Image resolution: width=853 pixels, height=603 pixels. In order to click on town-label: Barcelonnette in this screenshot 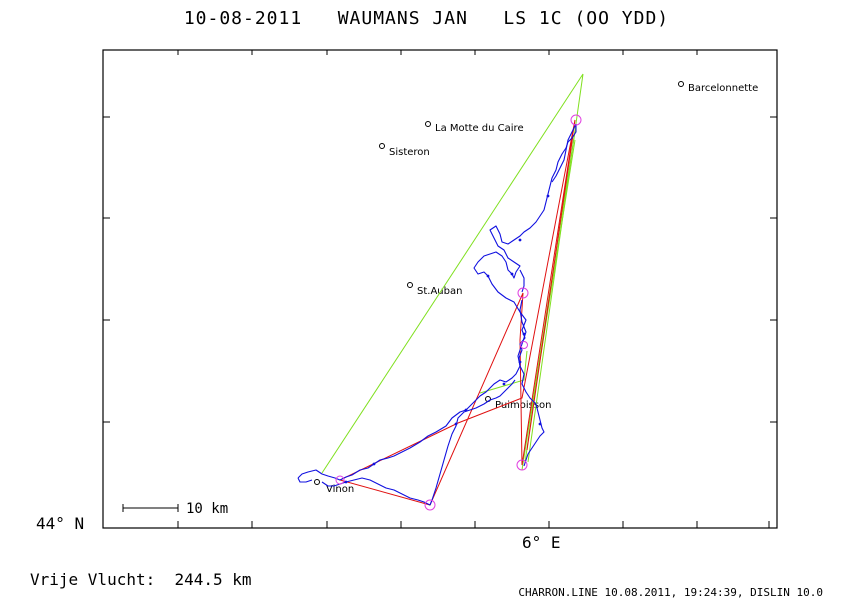, I will do `click(723, 88)`.